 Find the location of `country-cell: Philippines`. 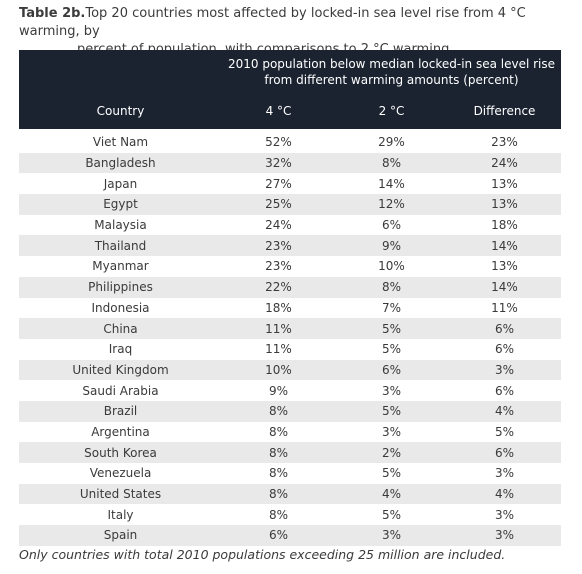

country-cell: Philippines is located at coordinates (120, 287).